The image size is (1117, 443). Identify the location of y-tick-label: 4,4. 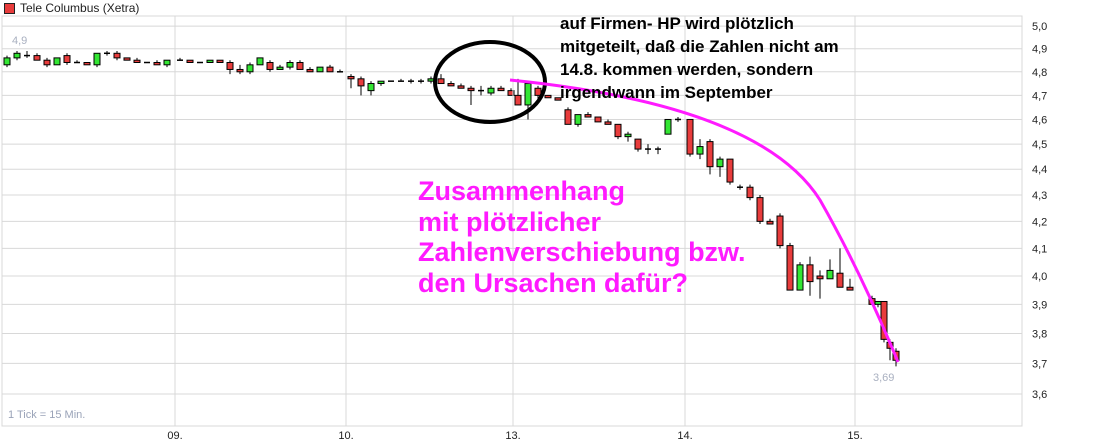
(1039, 170).